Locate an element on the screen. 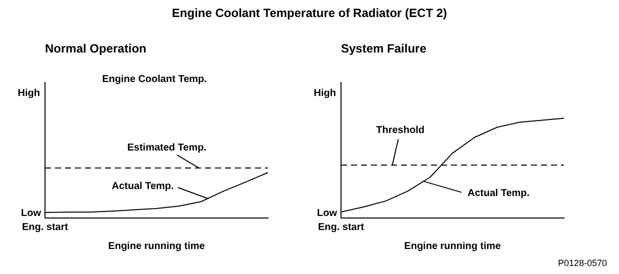 This screenshot has width=619, height=274. y-axis-title: Engine Coolant Temp. is located at coordinates (155, 80).